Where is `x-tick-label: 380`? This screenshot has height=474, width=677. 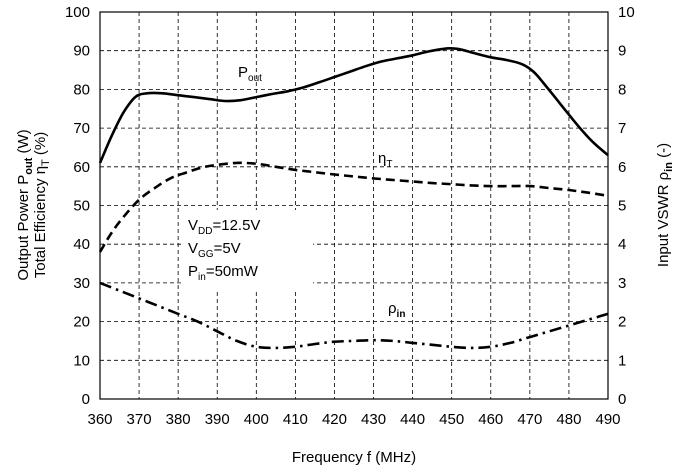 x-tick-label: 380 is located at coordinates (178, 419).